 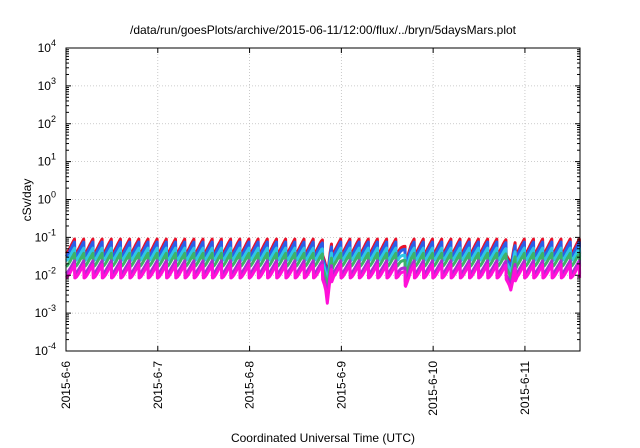 I want to click on y-axis-label: cSv/day, so click(x=27, y=200).